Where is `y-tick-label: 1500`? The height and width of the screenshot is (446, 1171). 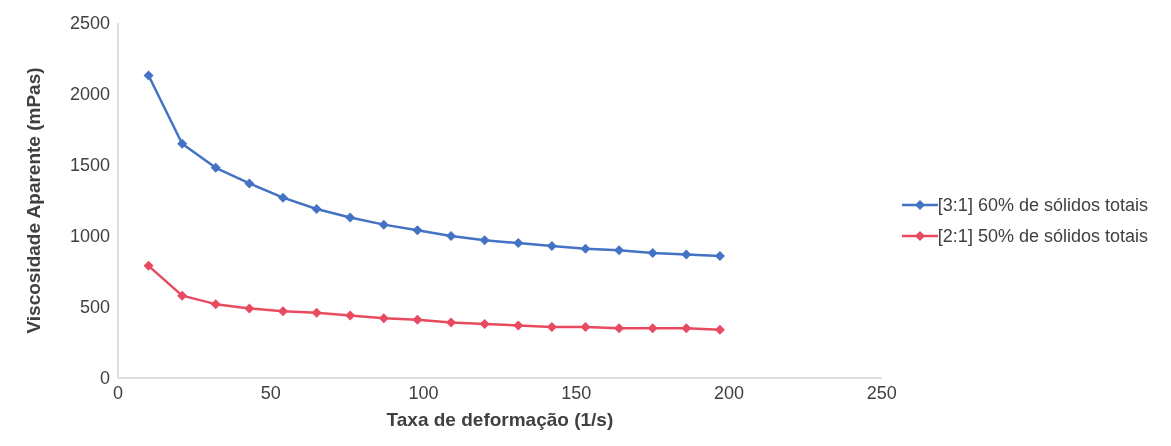 y-tick-label: 1500 is located at coordinates (89, 165).